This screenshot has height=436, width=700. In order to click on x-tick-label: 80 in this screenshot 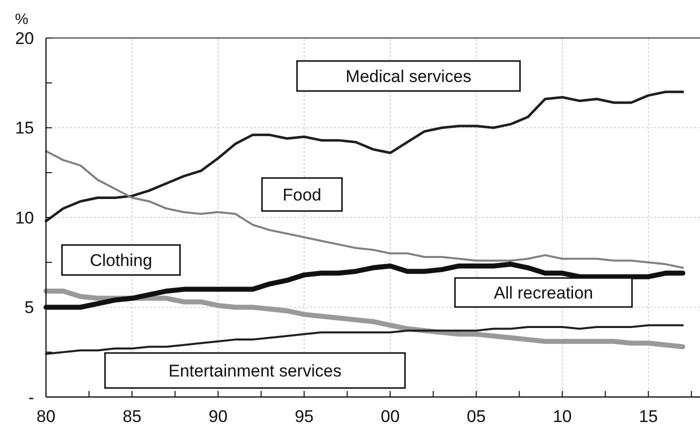, I will do `click(46, 416)`.